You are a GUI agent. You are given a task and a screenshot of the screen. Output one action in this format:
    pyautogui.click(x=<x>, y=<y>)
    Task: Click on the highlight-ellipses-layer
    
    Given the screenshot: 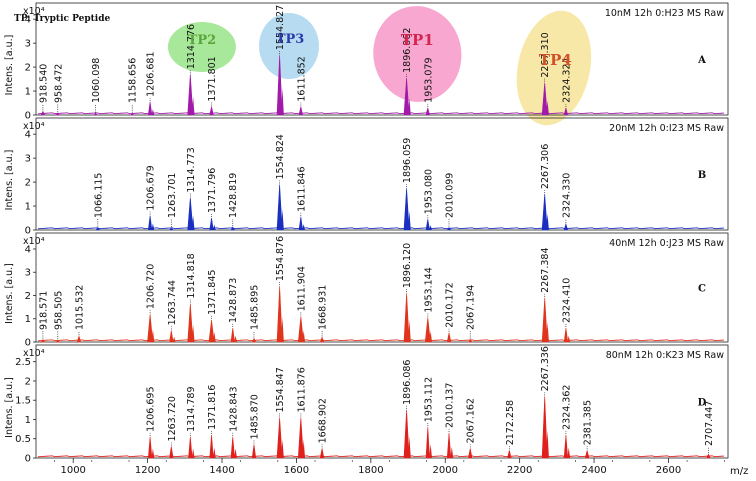 What is the action you would take?
    pyautogui.click(x=379, y=66)
    